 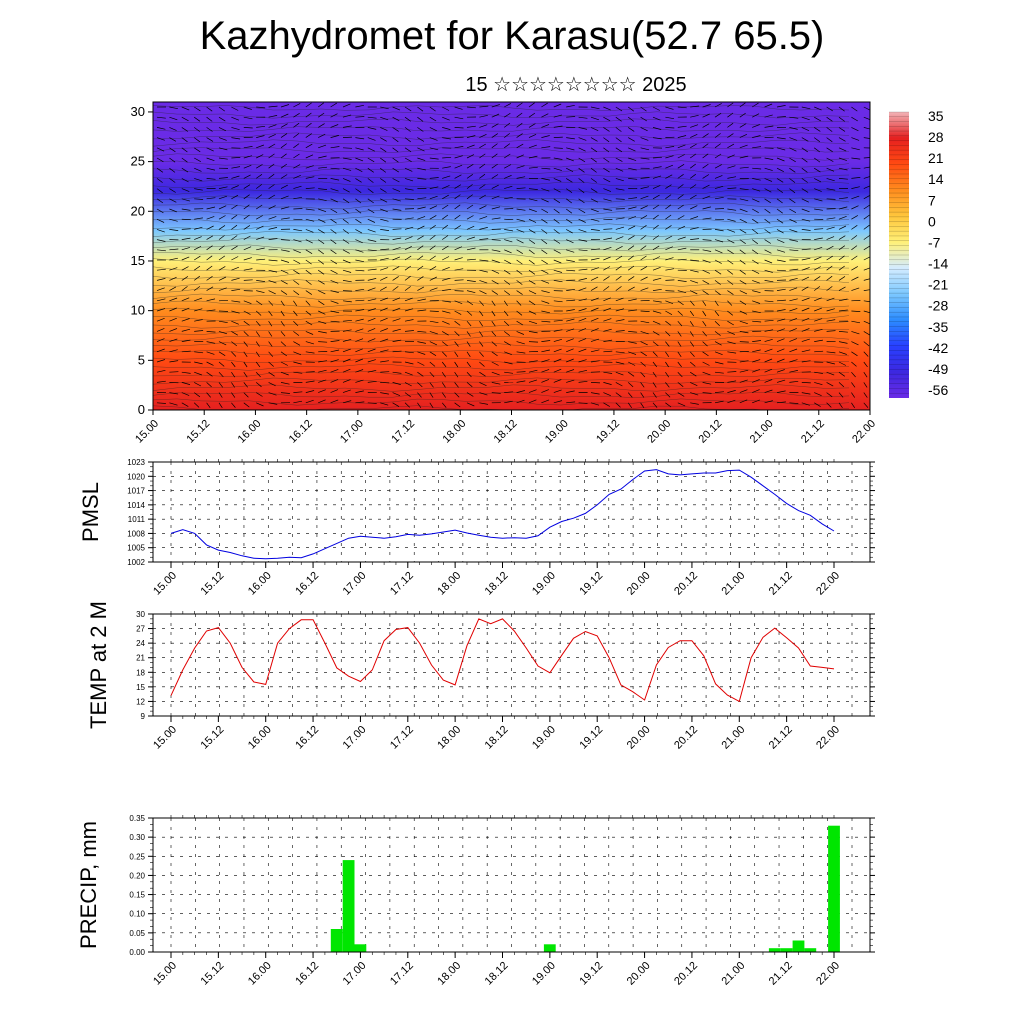 What do you see at coordinates (733, 584) in the screenshot?
I see `x-tick-label: 21.00` at bounding box center [733, 584].